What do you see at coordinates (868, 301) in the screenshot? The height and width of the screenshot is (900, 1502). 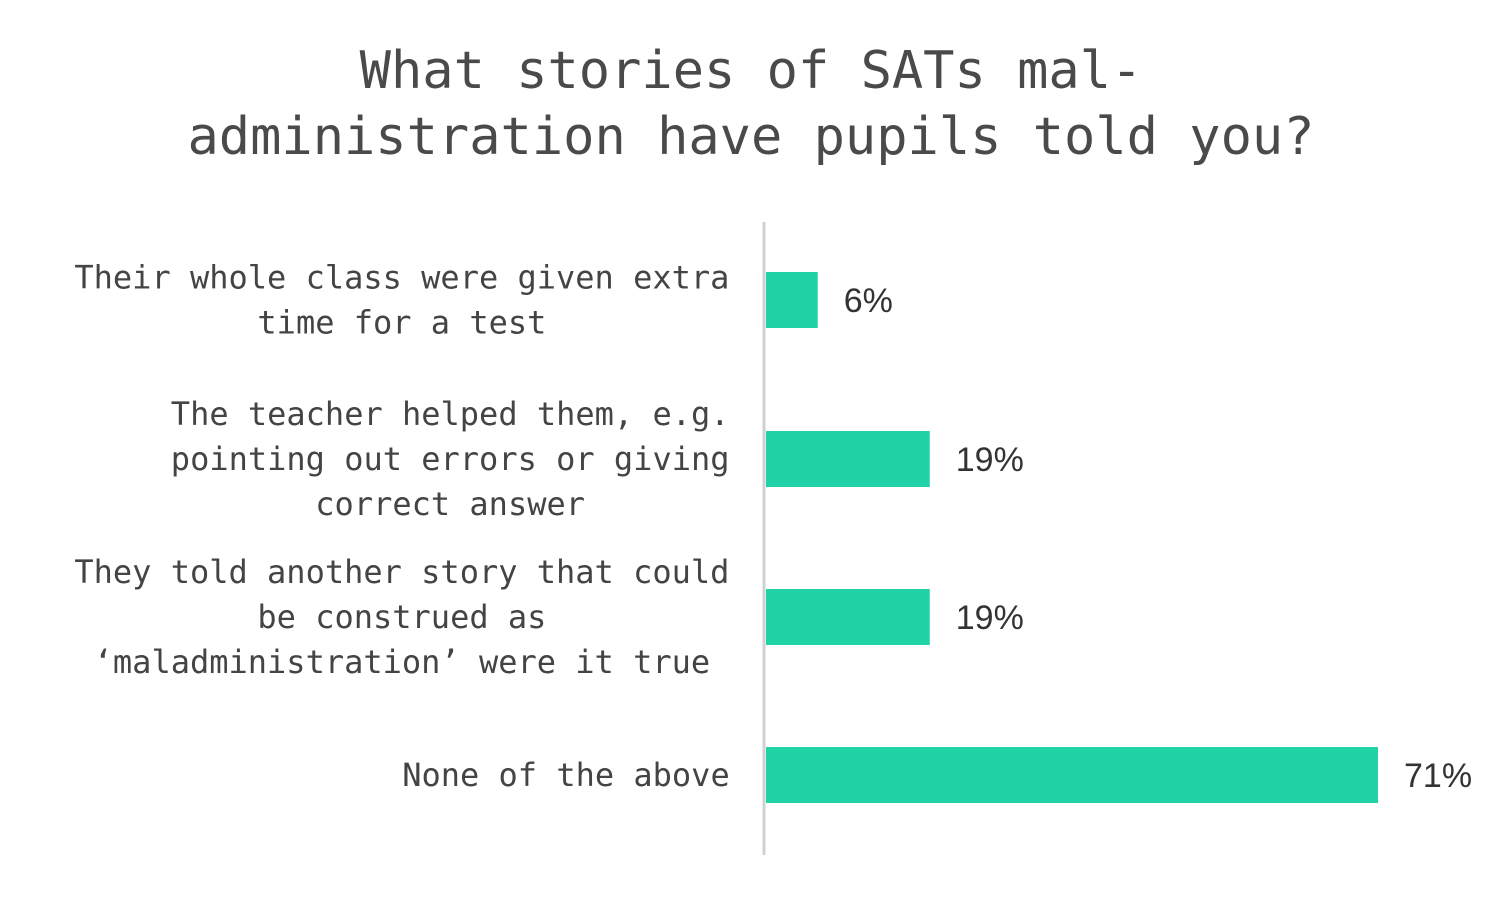 I see `value-label-1: 6%` at bounding box center [868, 301].